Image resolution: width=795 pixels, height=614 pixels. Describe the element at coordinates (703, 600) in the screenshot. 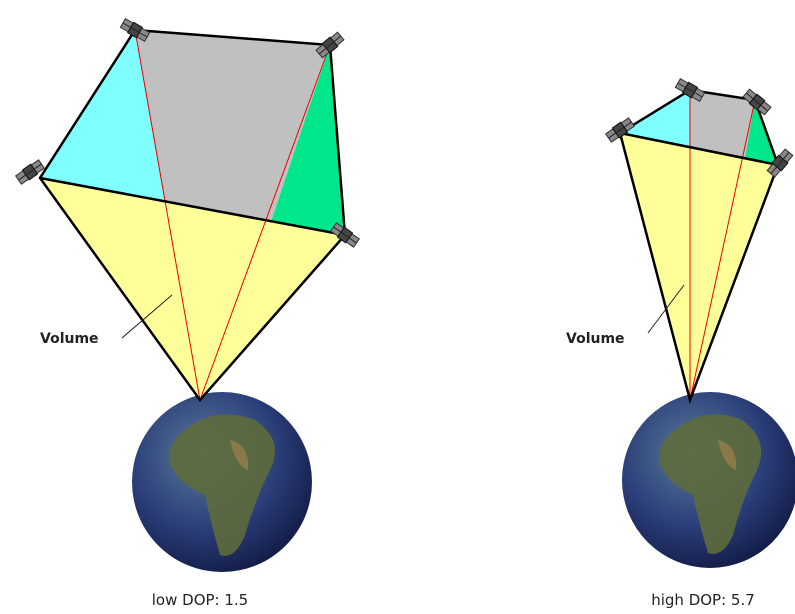

I see `caption: high DOP: 5.7` at that location.